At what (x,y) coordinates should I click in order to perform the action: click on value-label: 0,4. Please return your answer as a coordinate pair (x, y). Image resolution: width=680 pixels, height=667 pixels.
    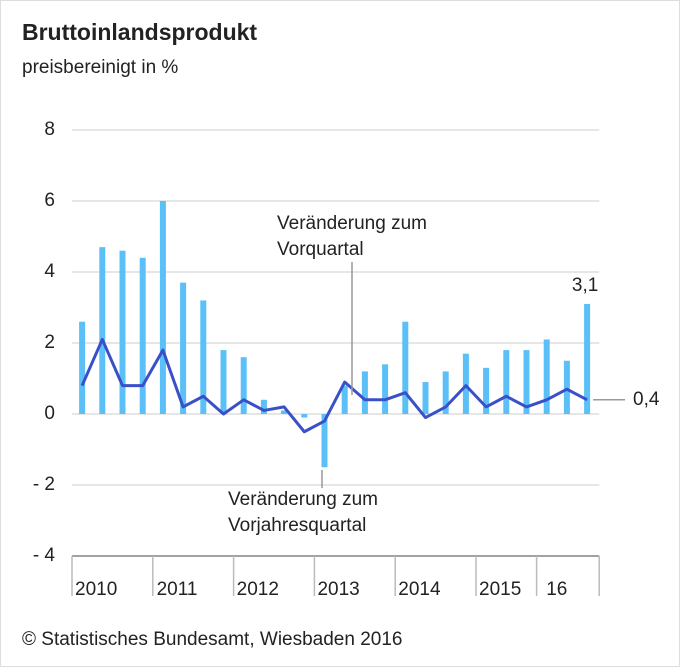
    Looking at the image, I should click on (646, 399).